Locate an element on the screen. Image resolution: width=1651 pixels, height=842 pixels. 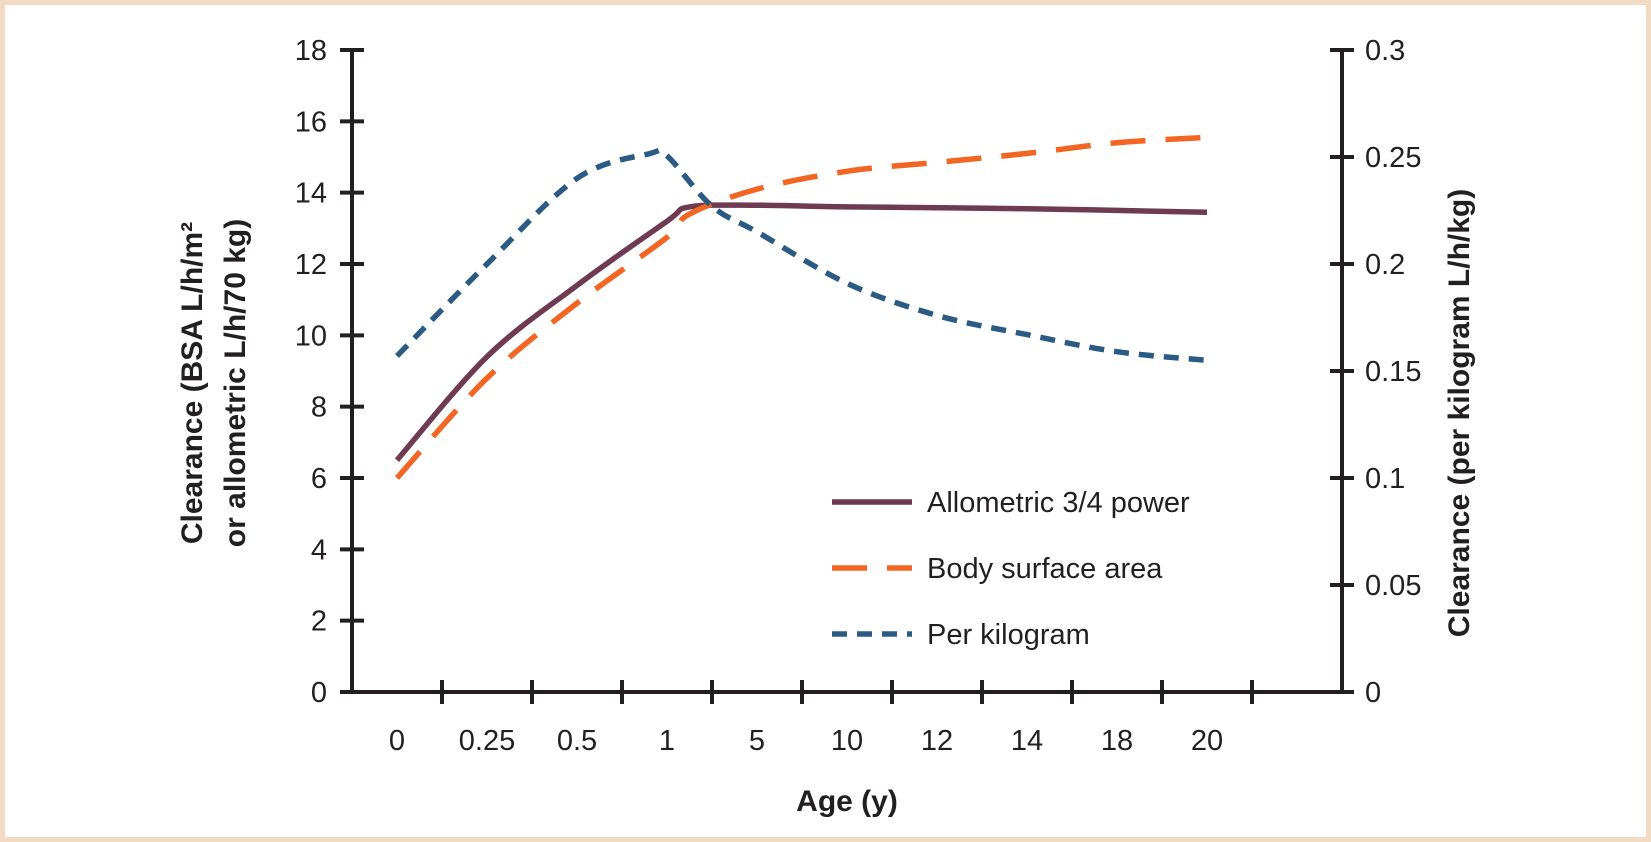
x-tick-label: 5 is located at coordinates (757, 741).